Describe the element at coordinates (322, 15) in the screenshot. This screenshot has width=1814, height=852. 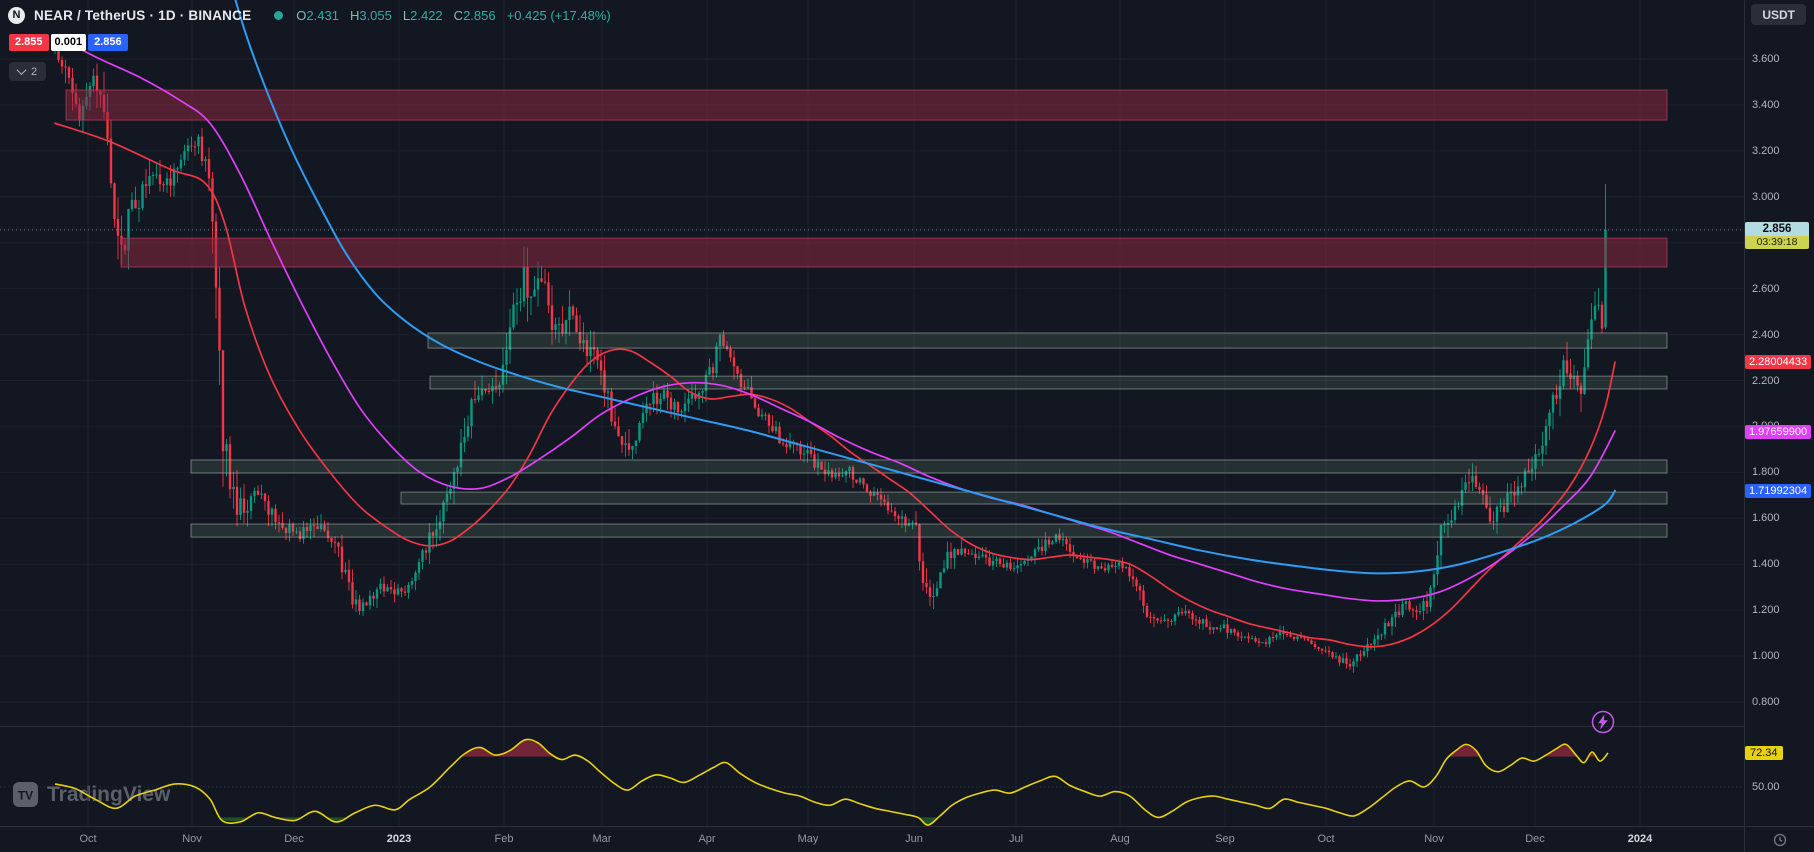
I see `open-value: 2.431` at that location.